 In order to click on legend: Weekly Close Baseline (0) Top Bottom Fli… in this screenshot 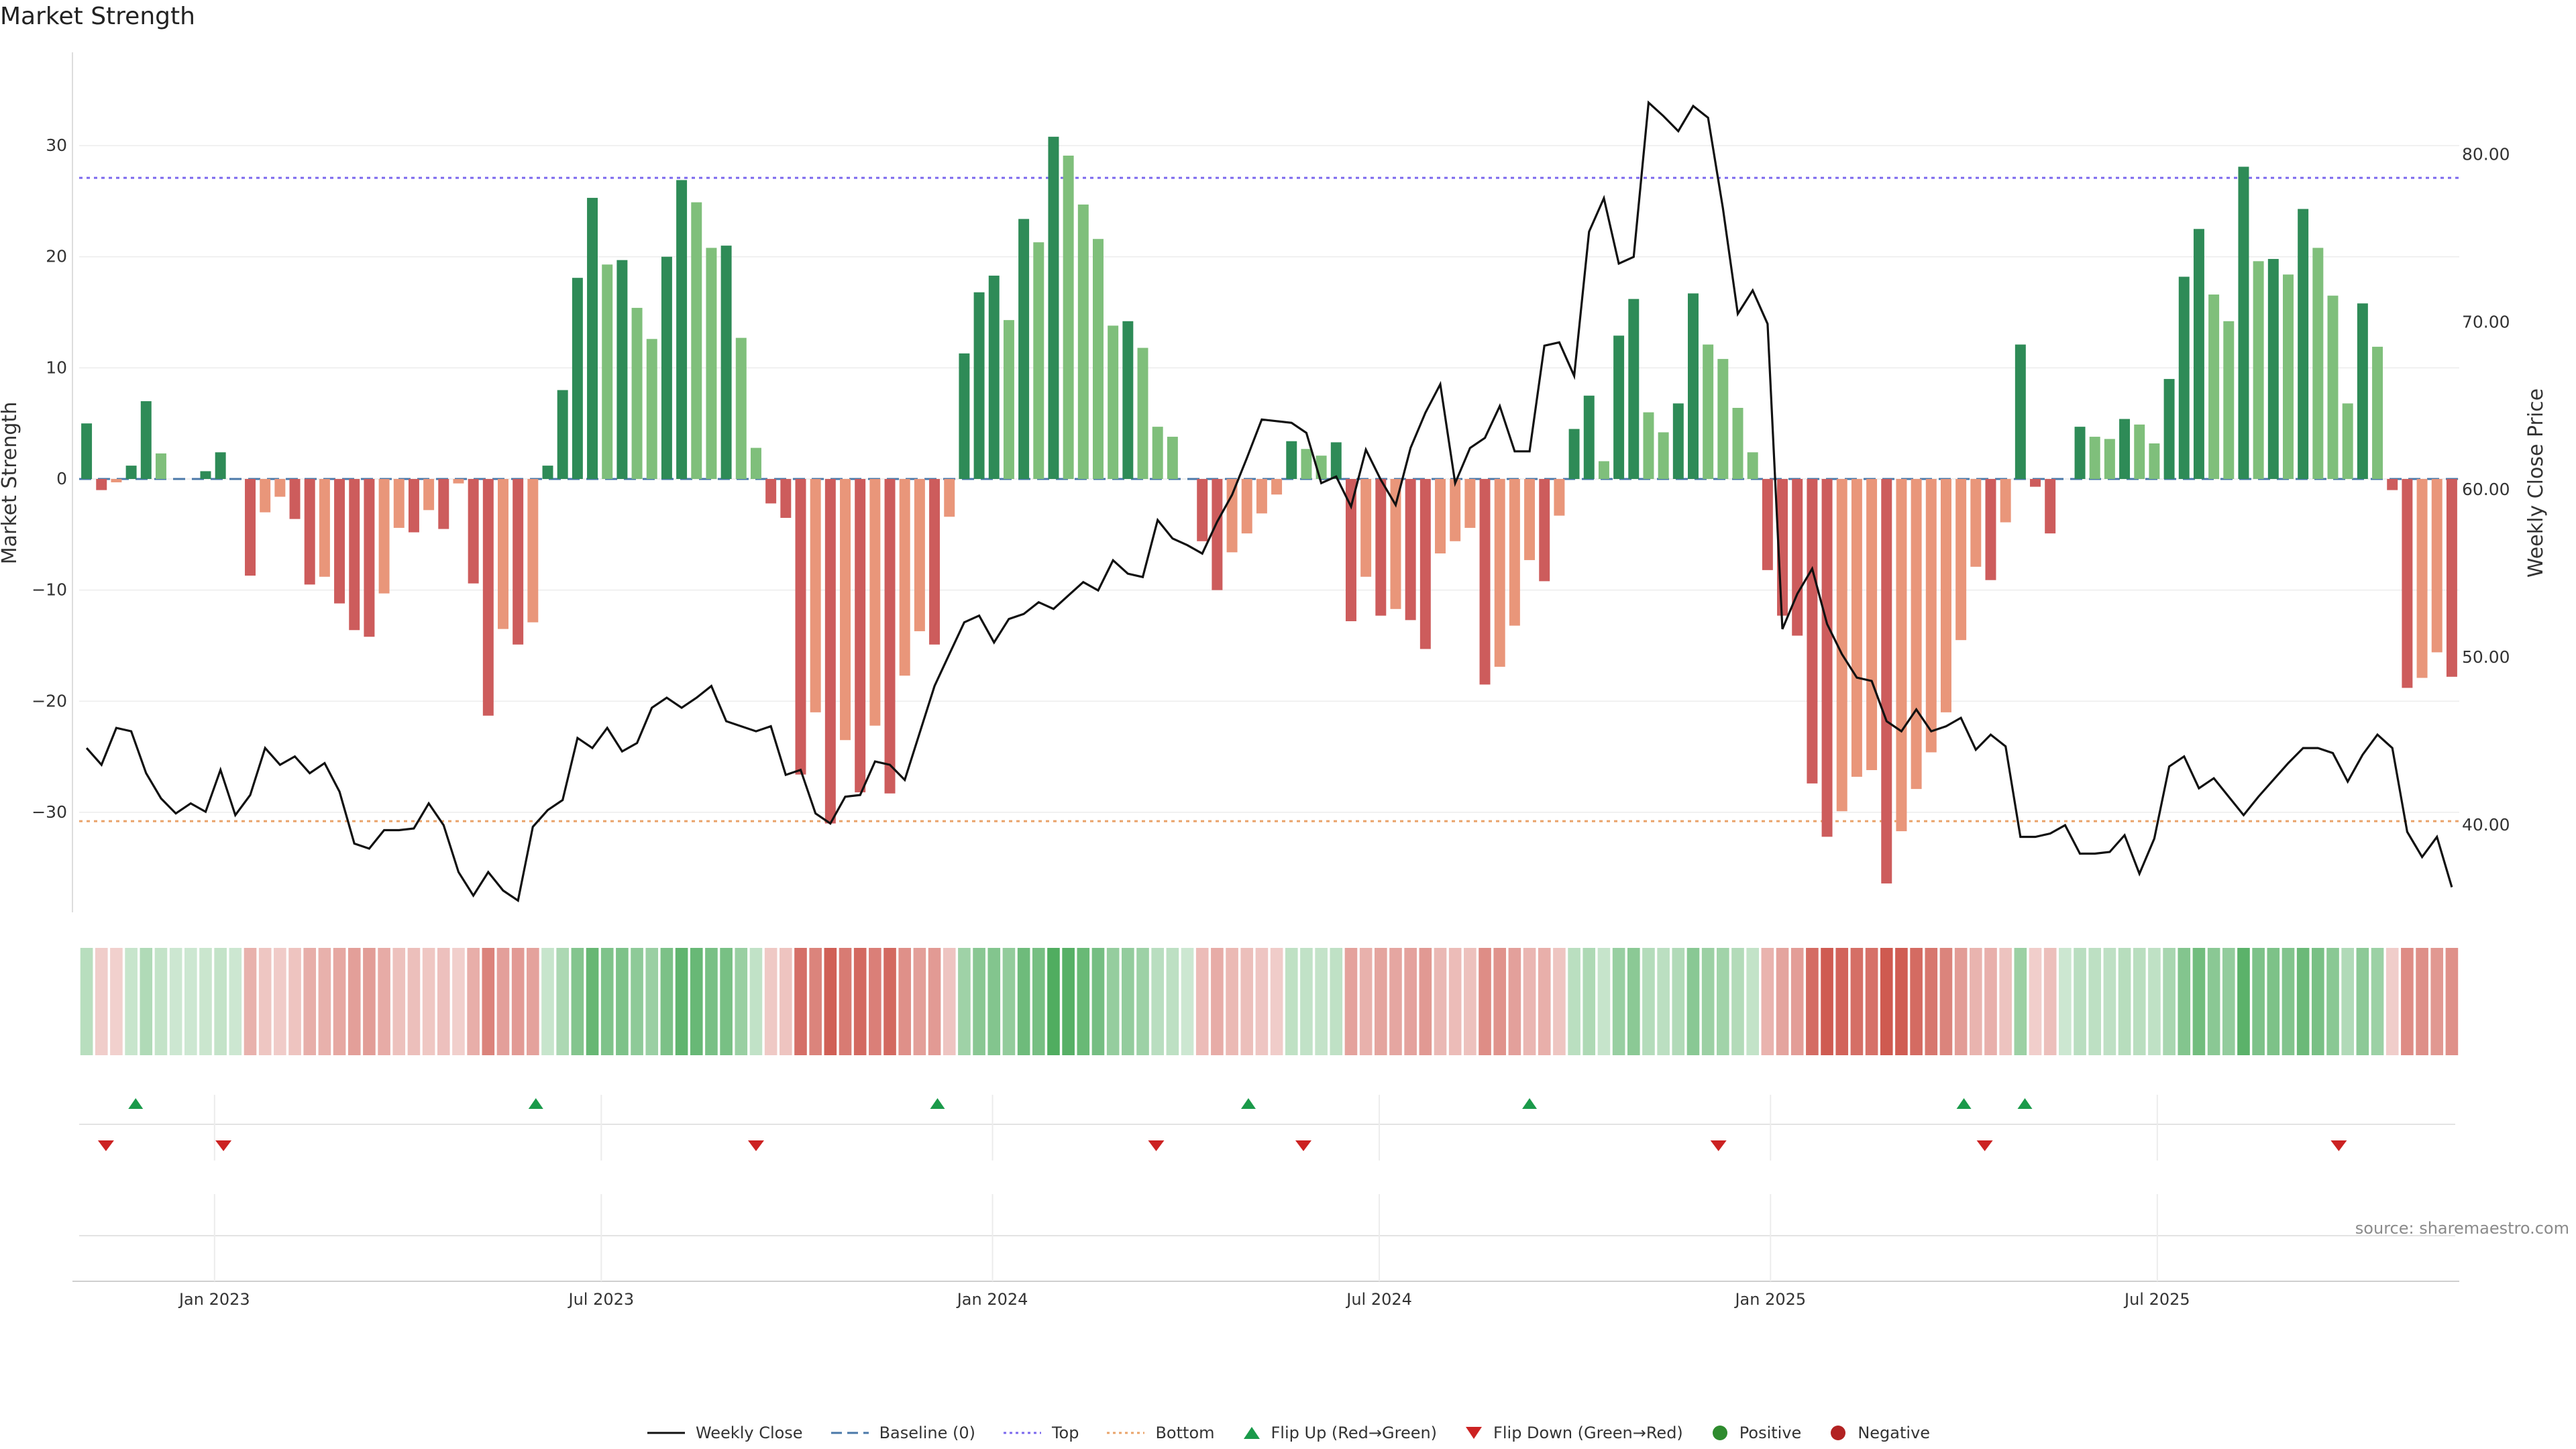, I will do `click(1288, 1433)`.